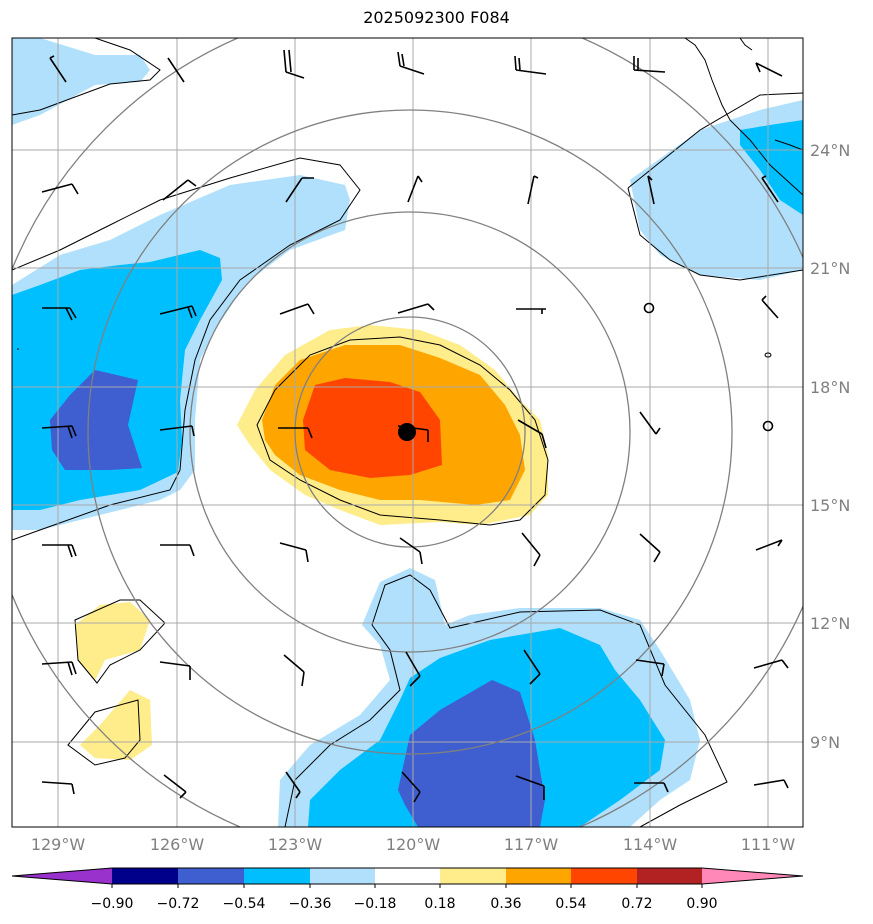 This screenshot has width=873, height=924. Describe the element at coordinates (505, 904) in the screenshot. I see `colorbar-tick-label: 0.36` at that location.